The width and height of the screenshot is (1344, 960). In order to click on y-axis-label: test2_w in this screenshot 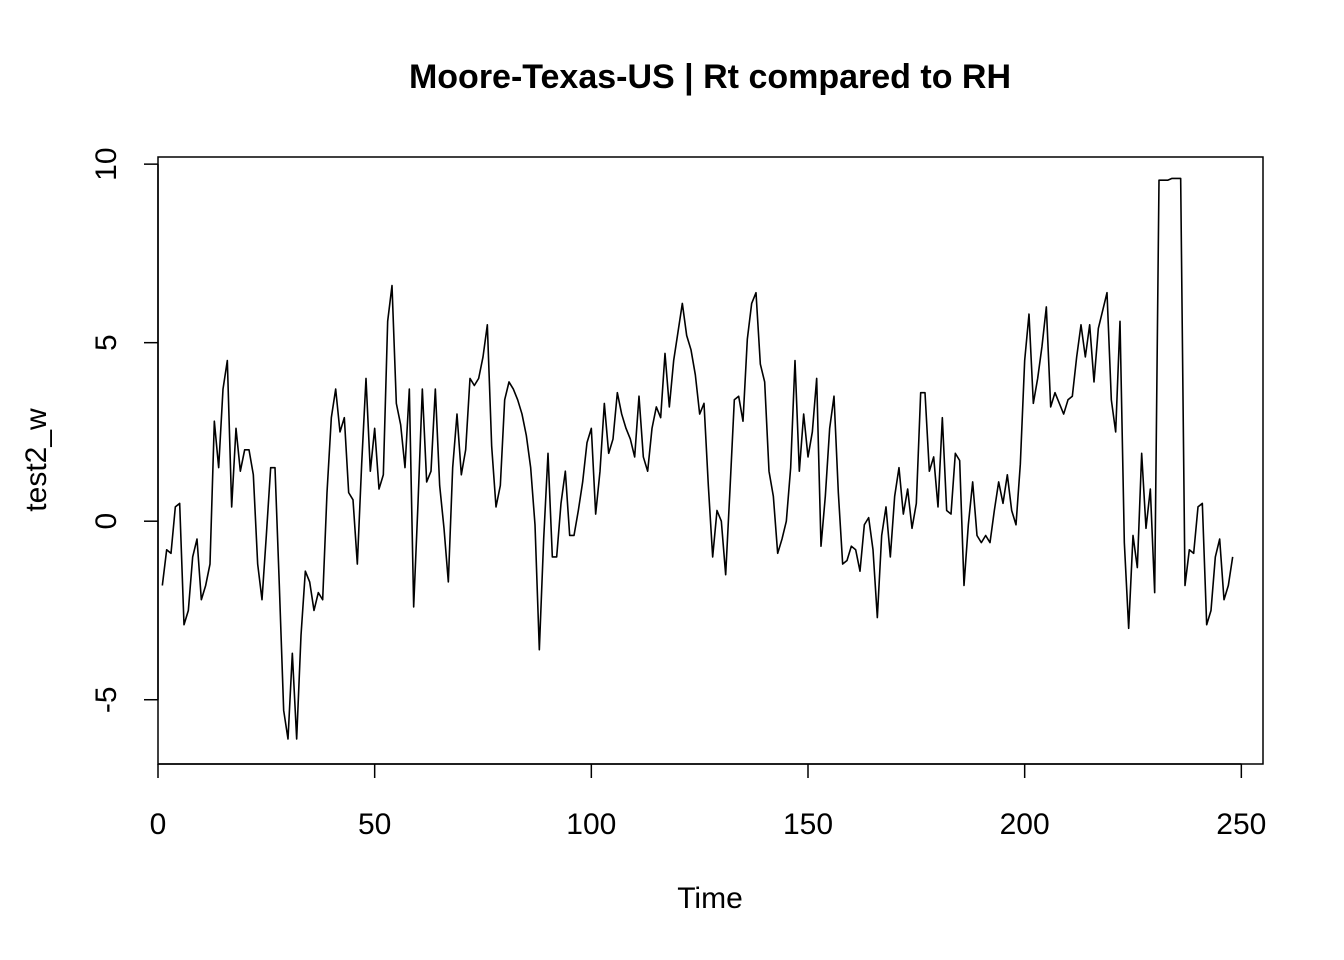, I will do `click(36, 460)`.